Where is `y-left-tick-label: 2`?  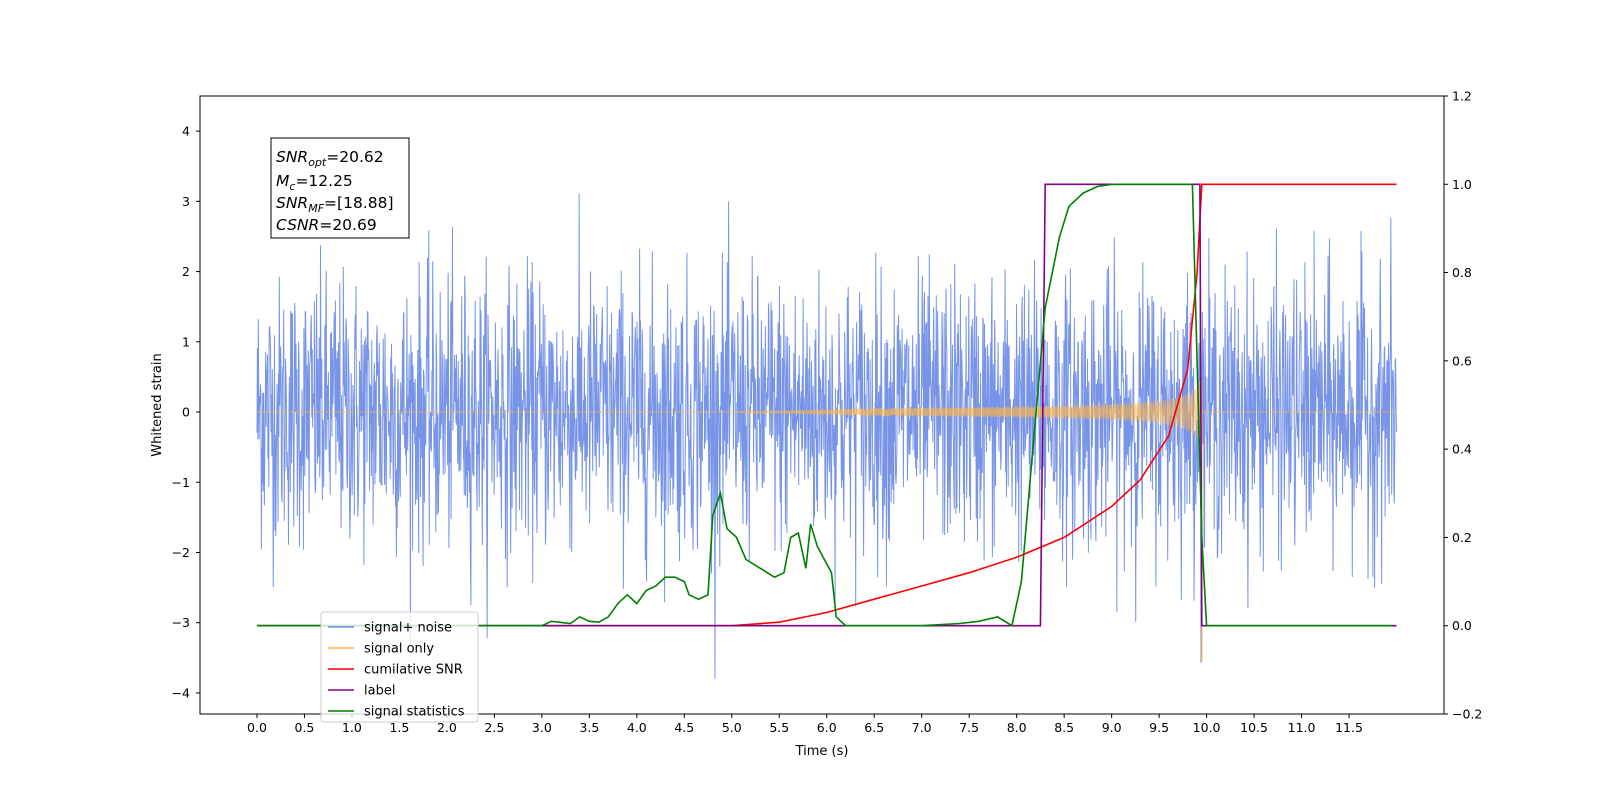
y-left-tick-label: 2 is located at coordinates (186, 271).